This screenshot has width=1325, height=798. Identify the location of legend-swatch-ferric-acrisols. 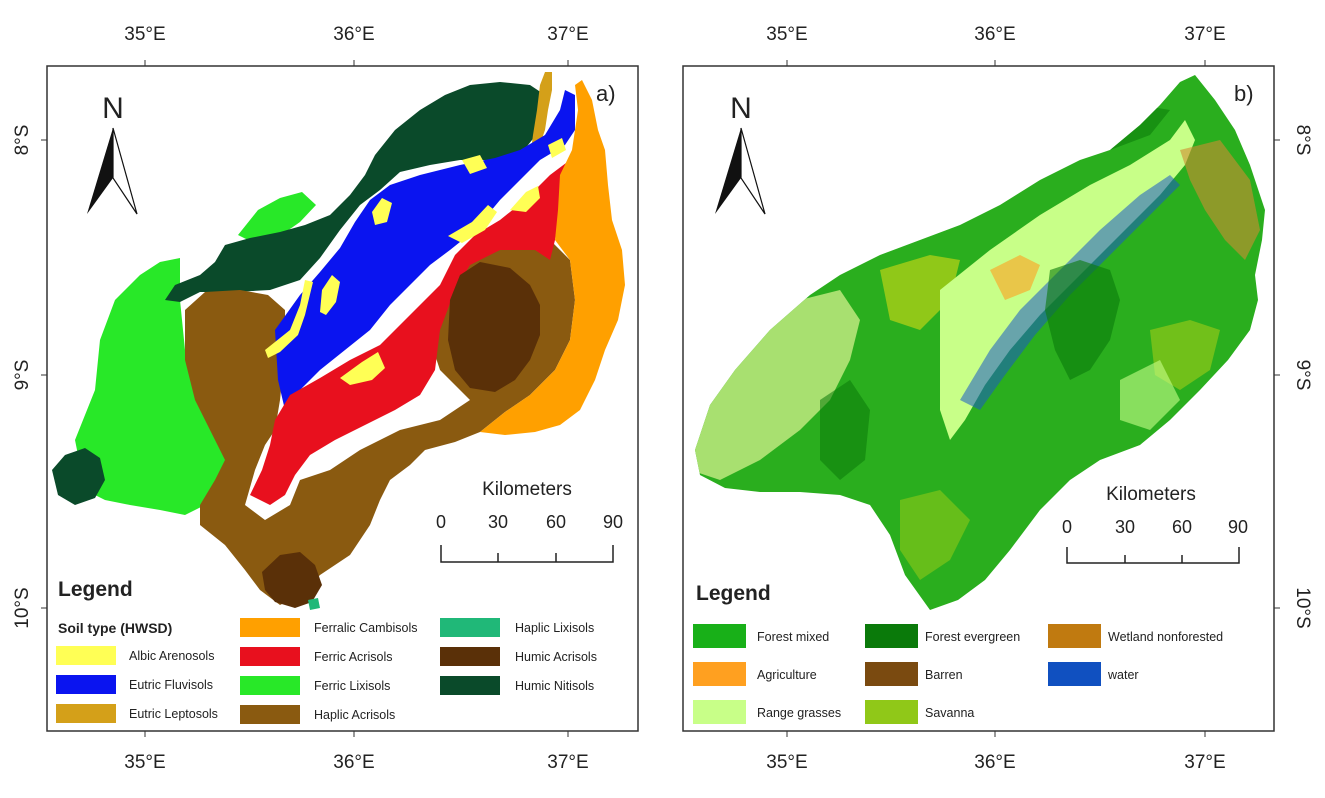
(270, 656).